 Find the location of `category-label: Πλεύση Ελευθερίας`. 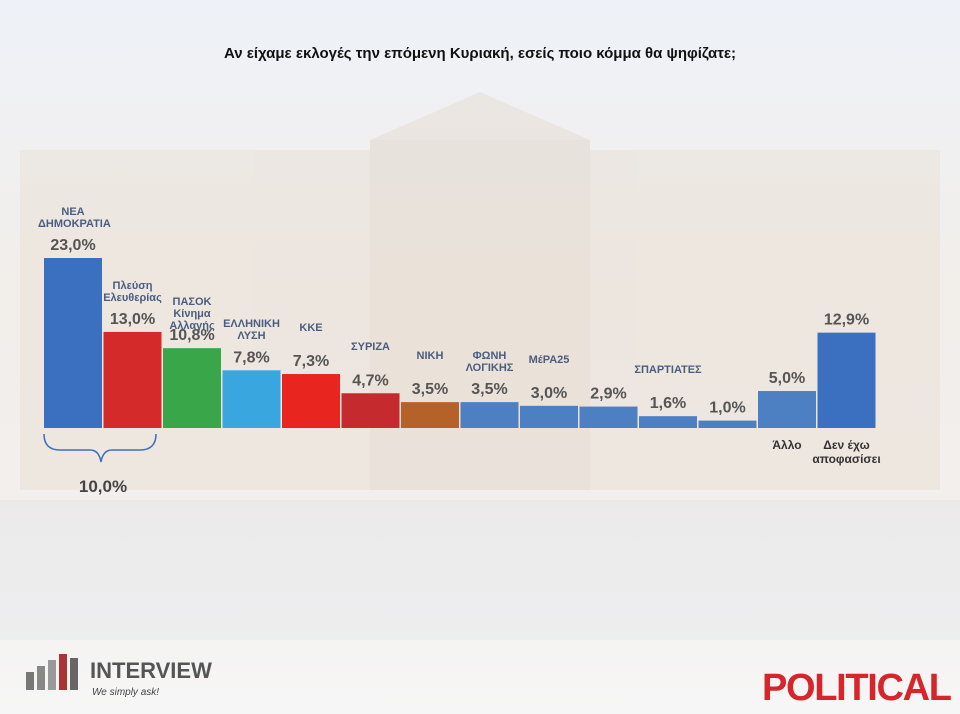

category-label: Πλεύση Ελευθερίας is located at coordinates (132, 291).